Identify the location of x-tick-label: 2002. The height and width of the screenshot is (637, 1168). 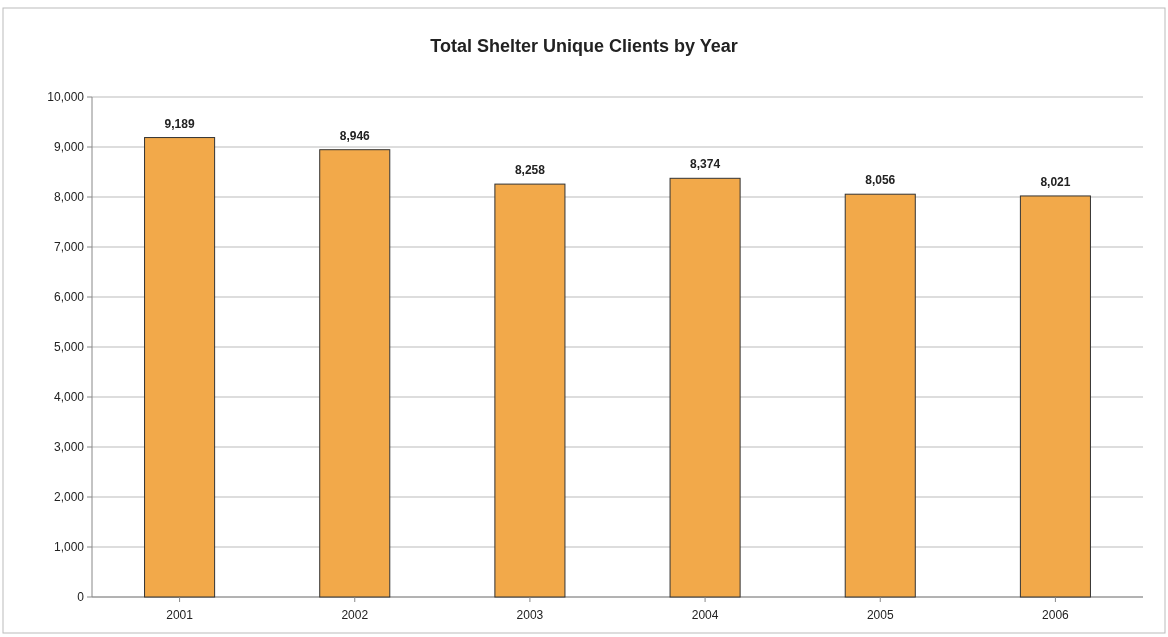
(355, 615).